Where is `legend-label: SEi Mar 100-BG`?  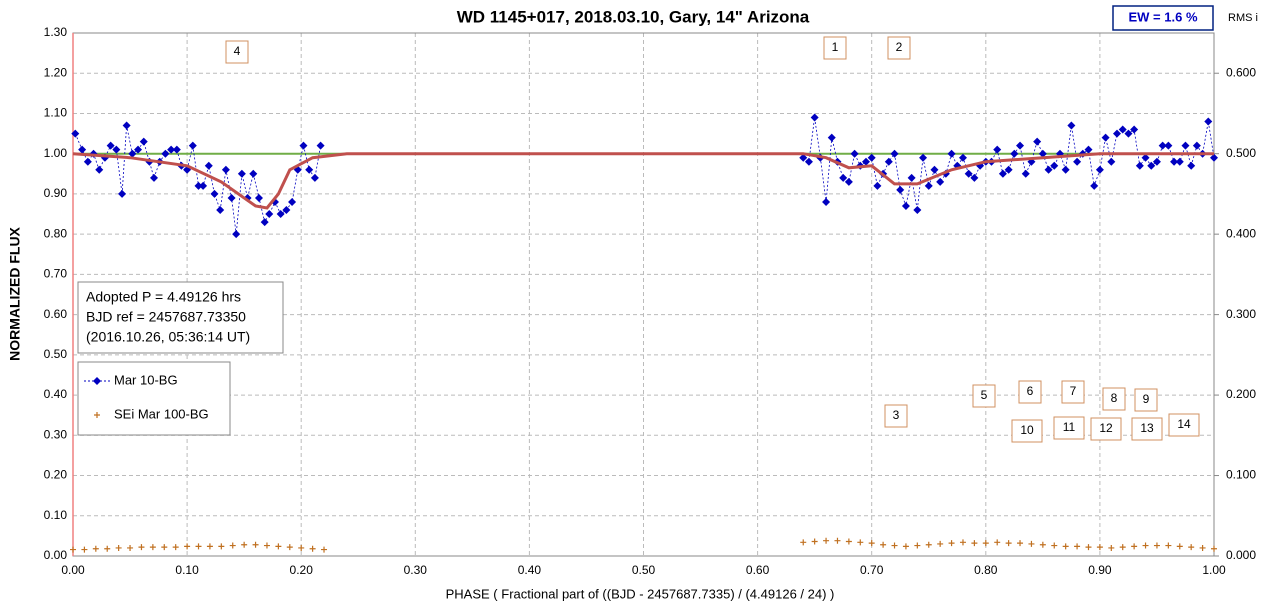 legend-label: SEi Mar 100-BG is located at coordinates (161, 413).